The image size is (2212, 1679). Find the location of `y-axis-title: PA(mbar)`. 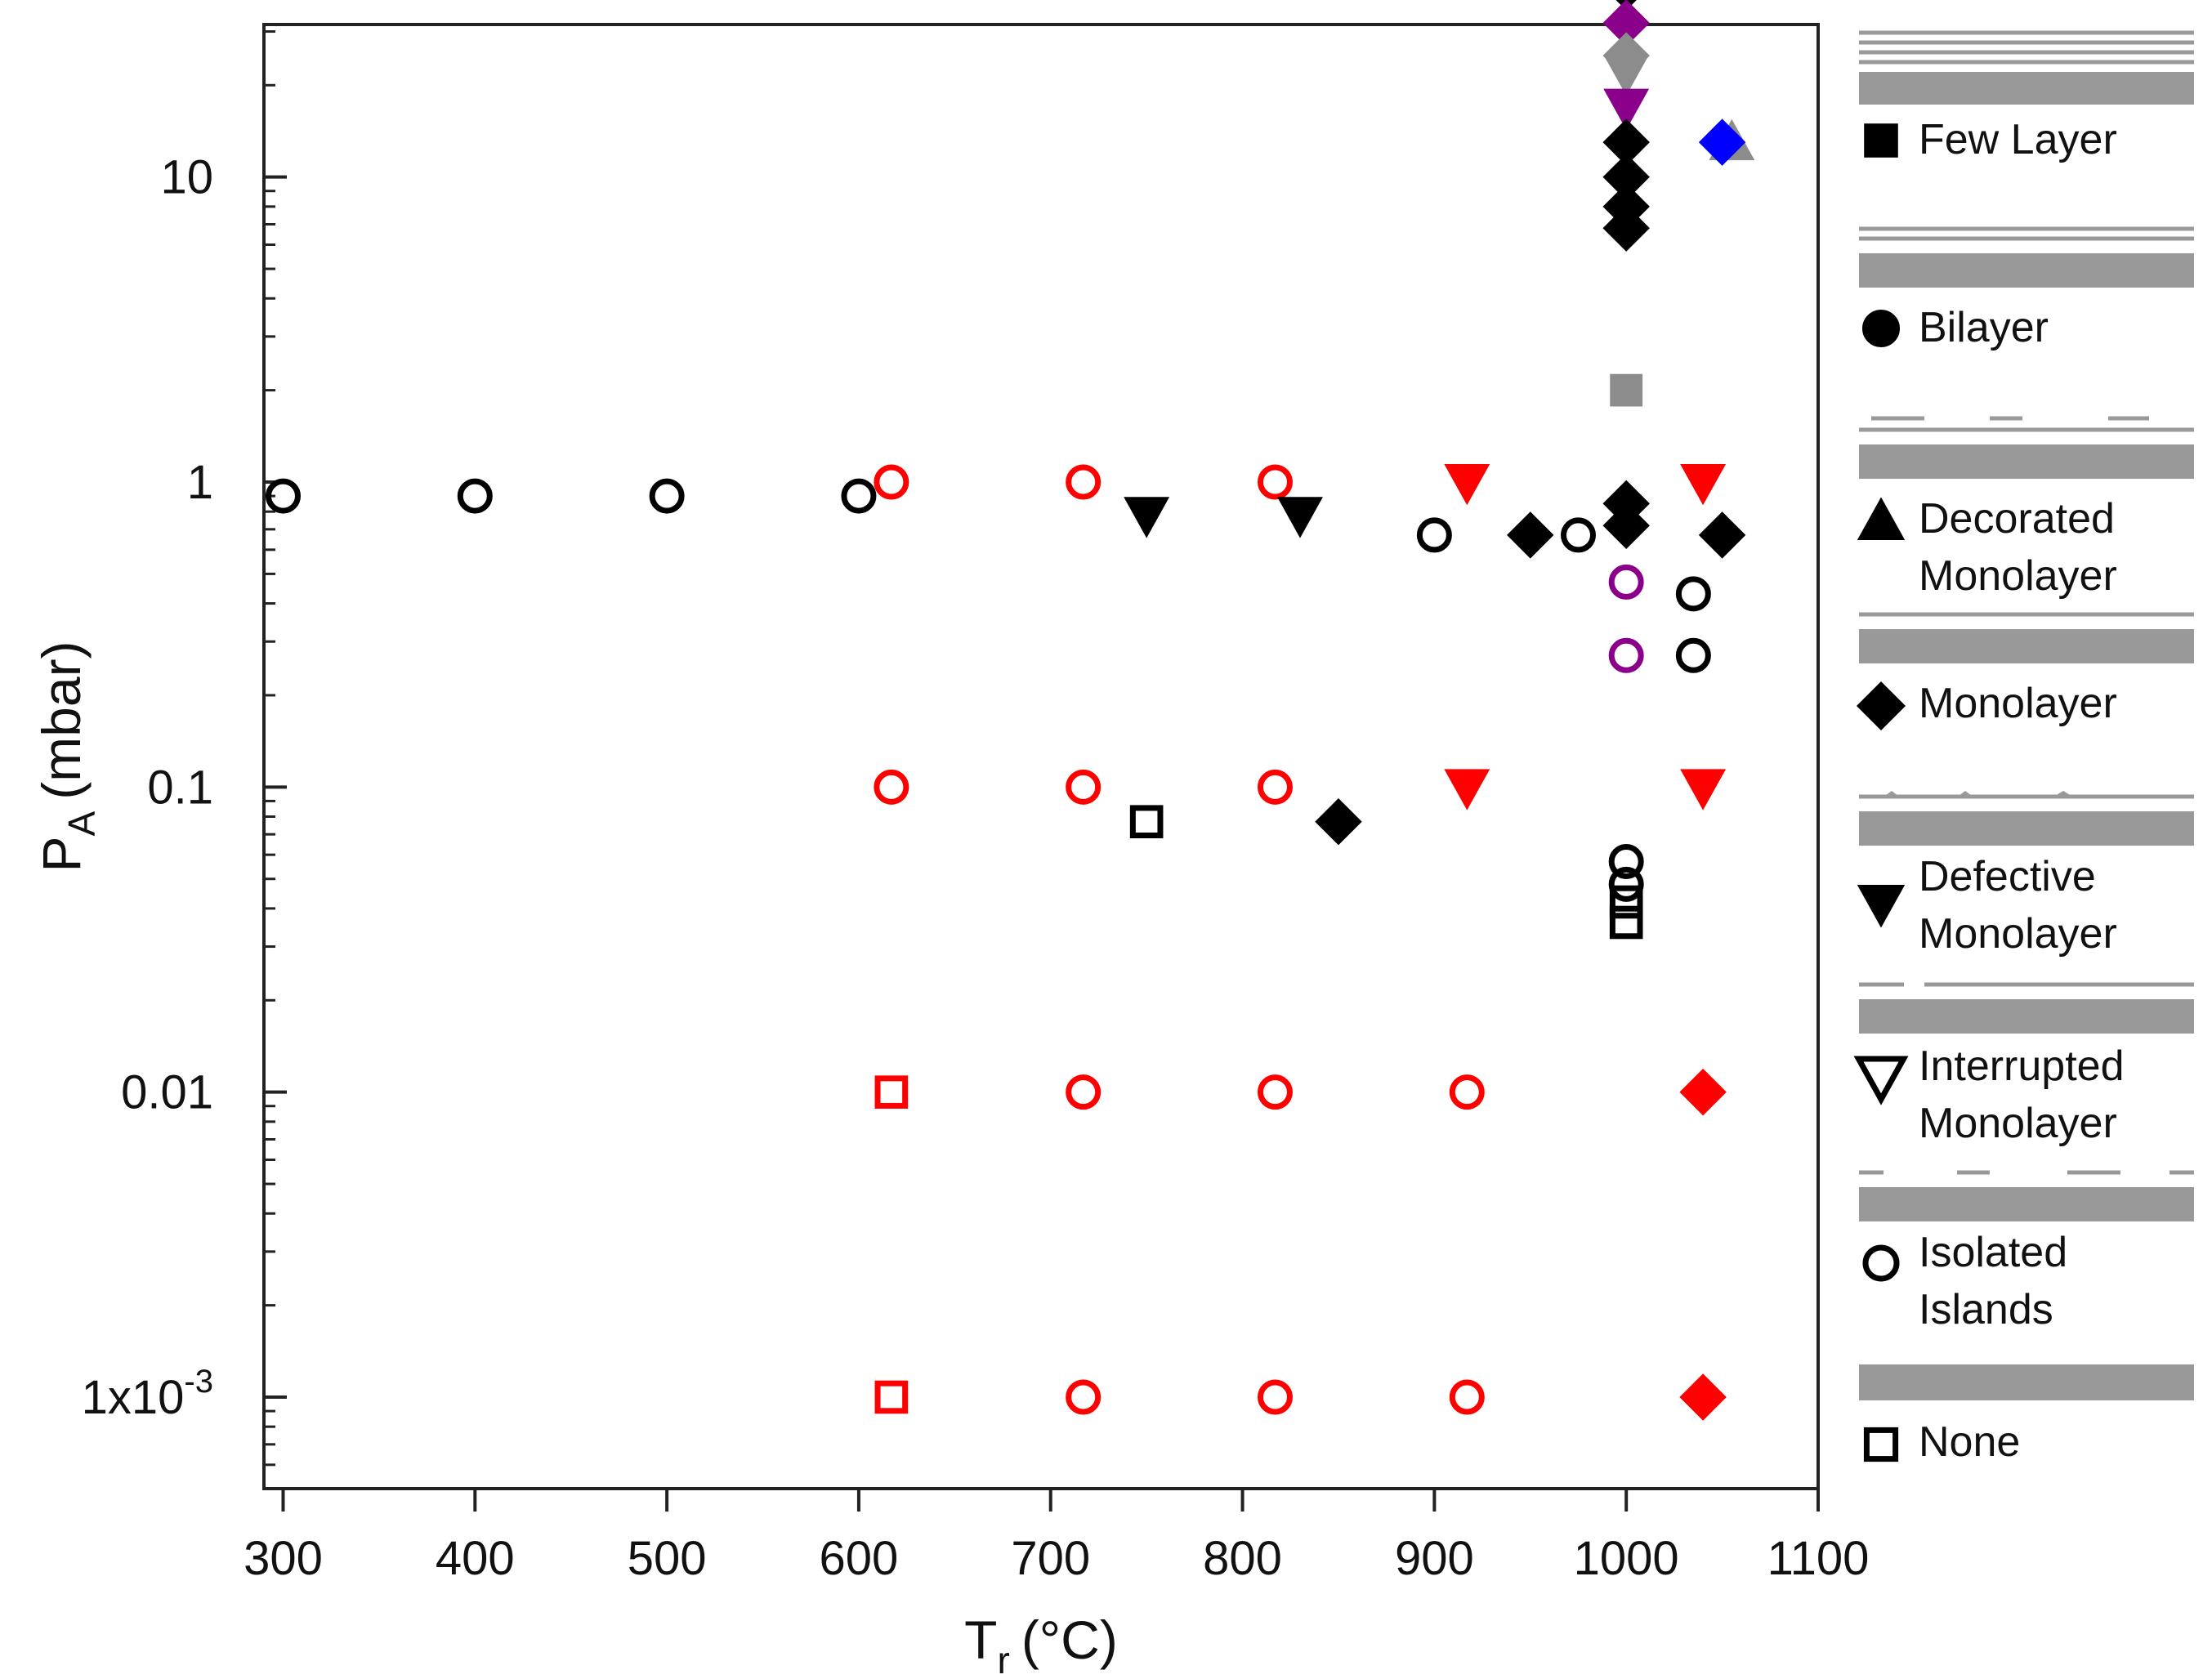

y-axis-title: PA(mbar) is located at coordinates (67, 756).